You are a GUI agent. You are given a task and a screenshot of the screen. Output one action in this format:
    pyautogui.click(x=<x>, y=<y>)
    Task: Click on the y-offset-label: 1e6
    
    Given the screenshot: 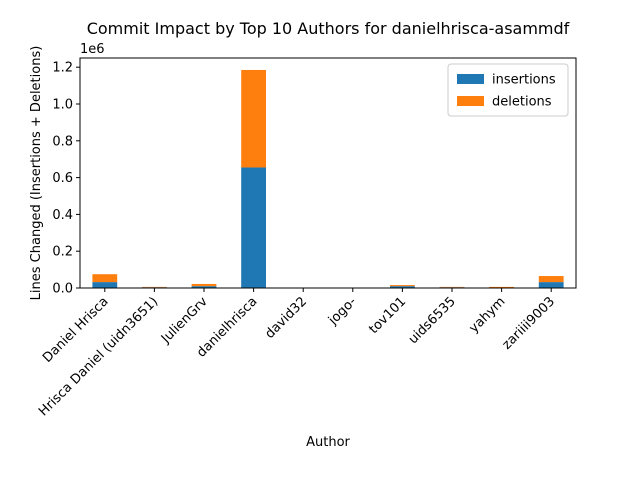 What is the action you would take?
    pyautogui.click(x=92, y=49)
    